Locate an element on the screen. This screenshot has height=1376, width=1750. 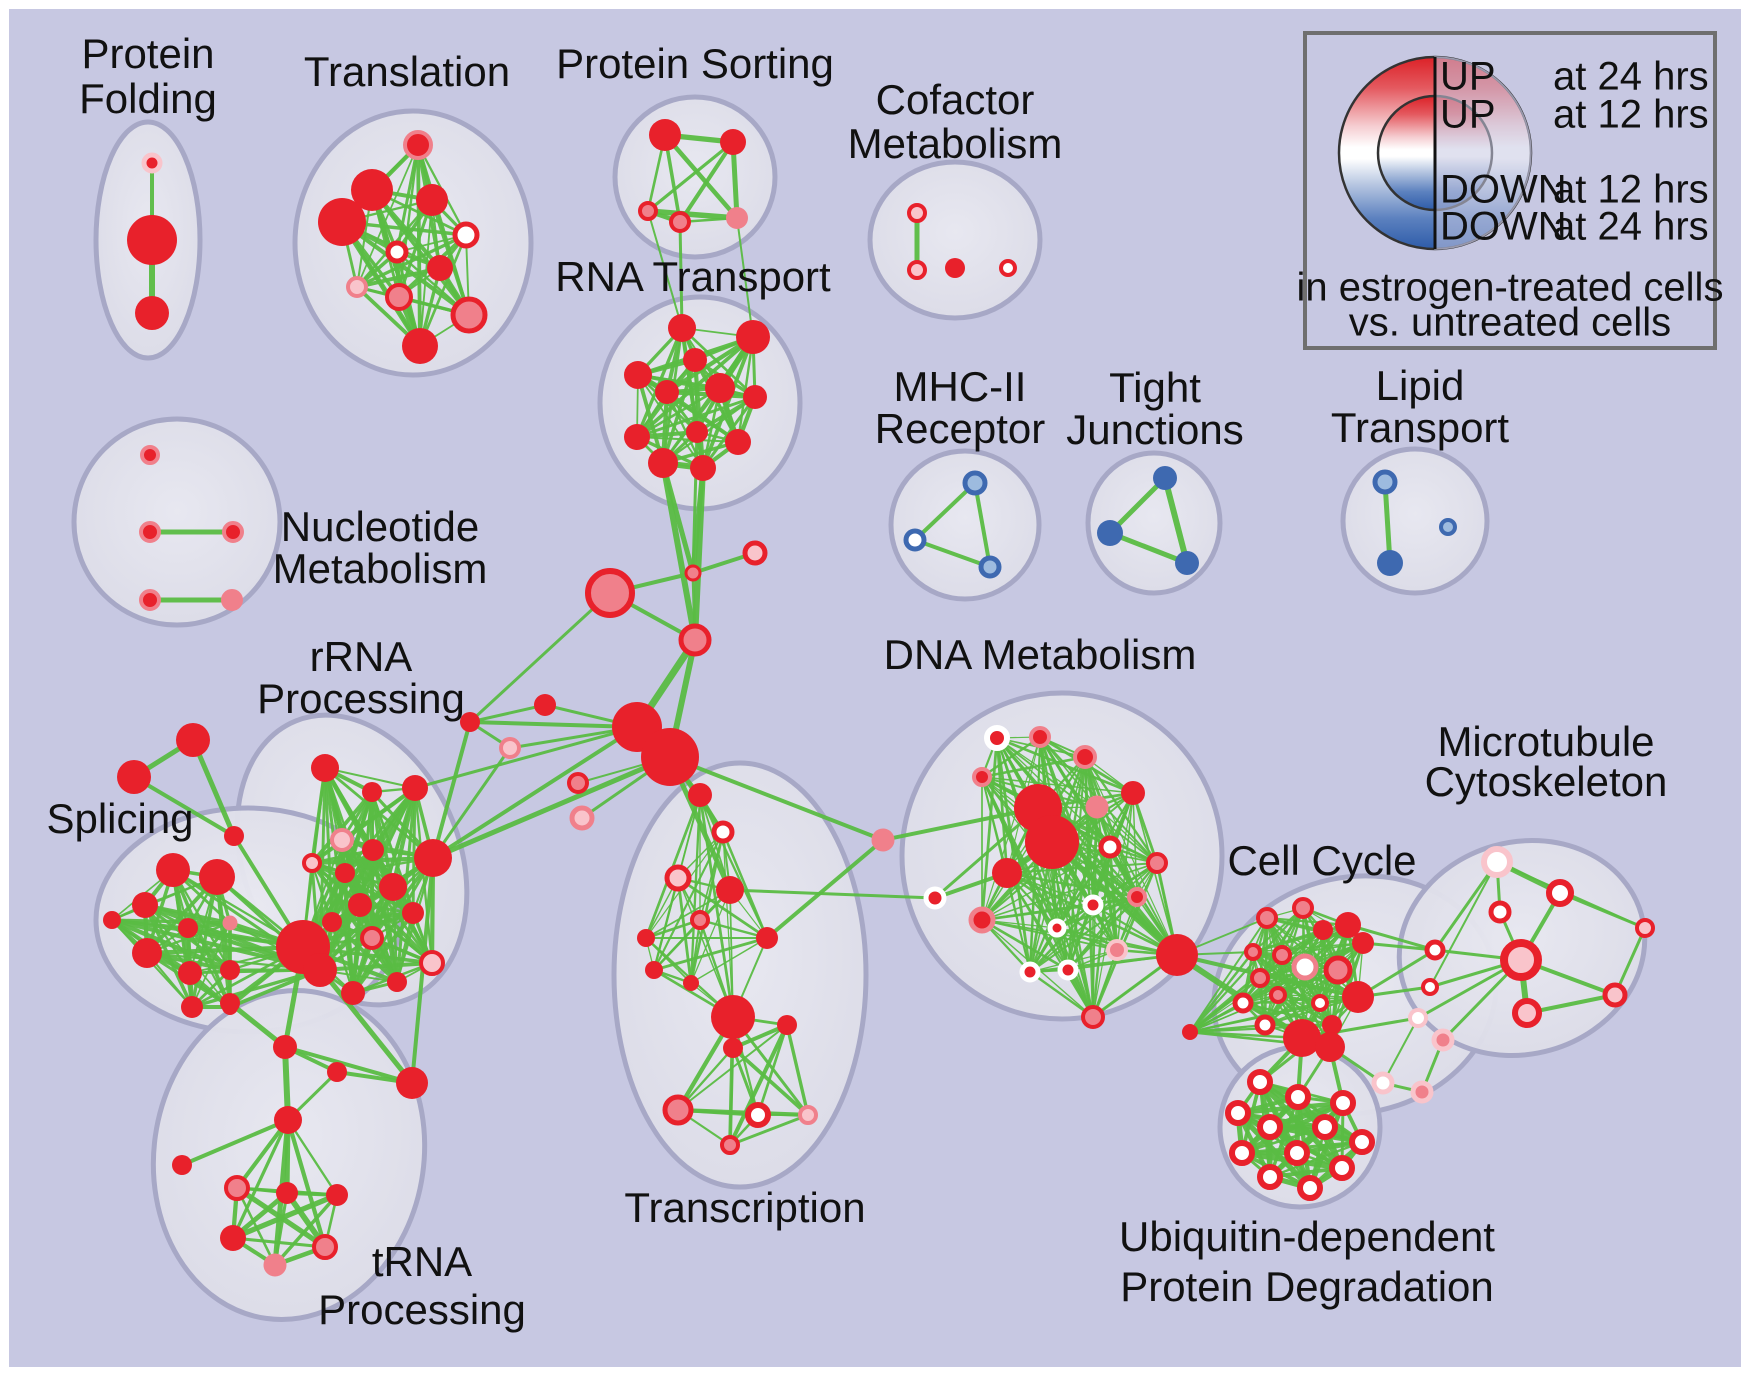
cluster-label-rrna-processing: rRNA Processing is located at coordinates (361, 677).